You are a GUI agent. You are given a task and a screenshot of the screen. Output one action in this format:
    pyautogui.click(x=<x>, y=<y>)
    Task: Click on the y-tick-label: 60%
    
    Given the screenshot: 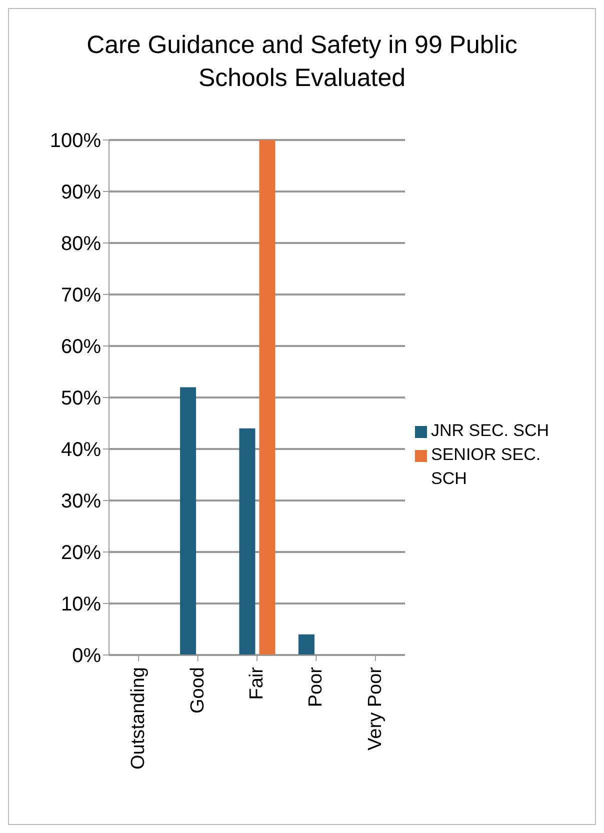 What is the action you would take?
    pyautogui.click(x=81, y=347)
    